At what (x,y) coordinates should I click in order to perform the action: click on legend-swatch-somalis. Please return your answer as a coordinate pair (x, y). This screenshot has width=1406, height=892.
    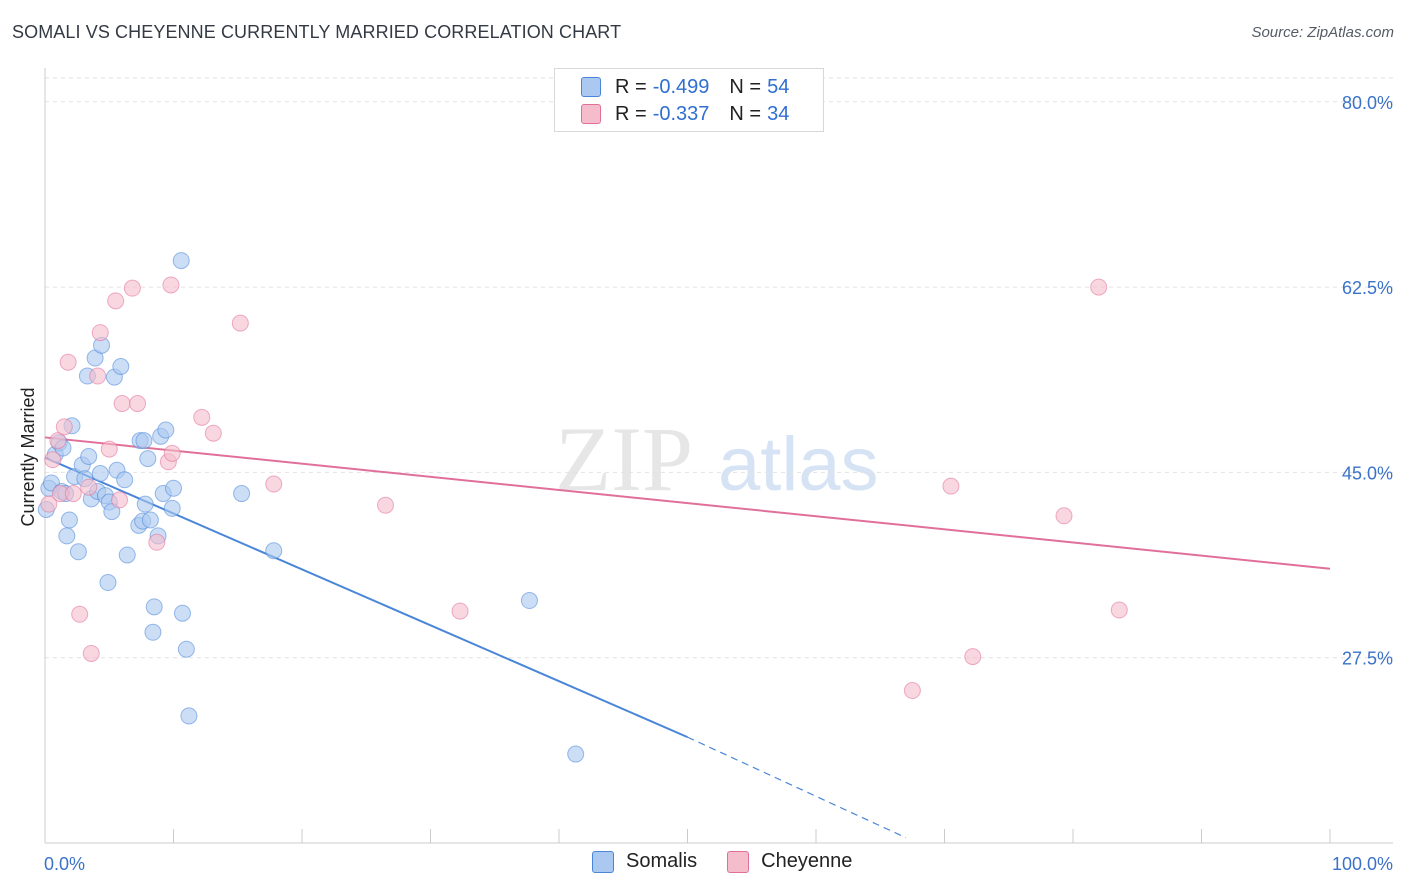
    Looking at the image, I should click on (591, 87).